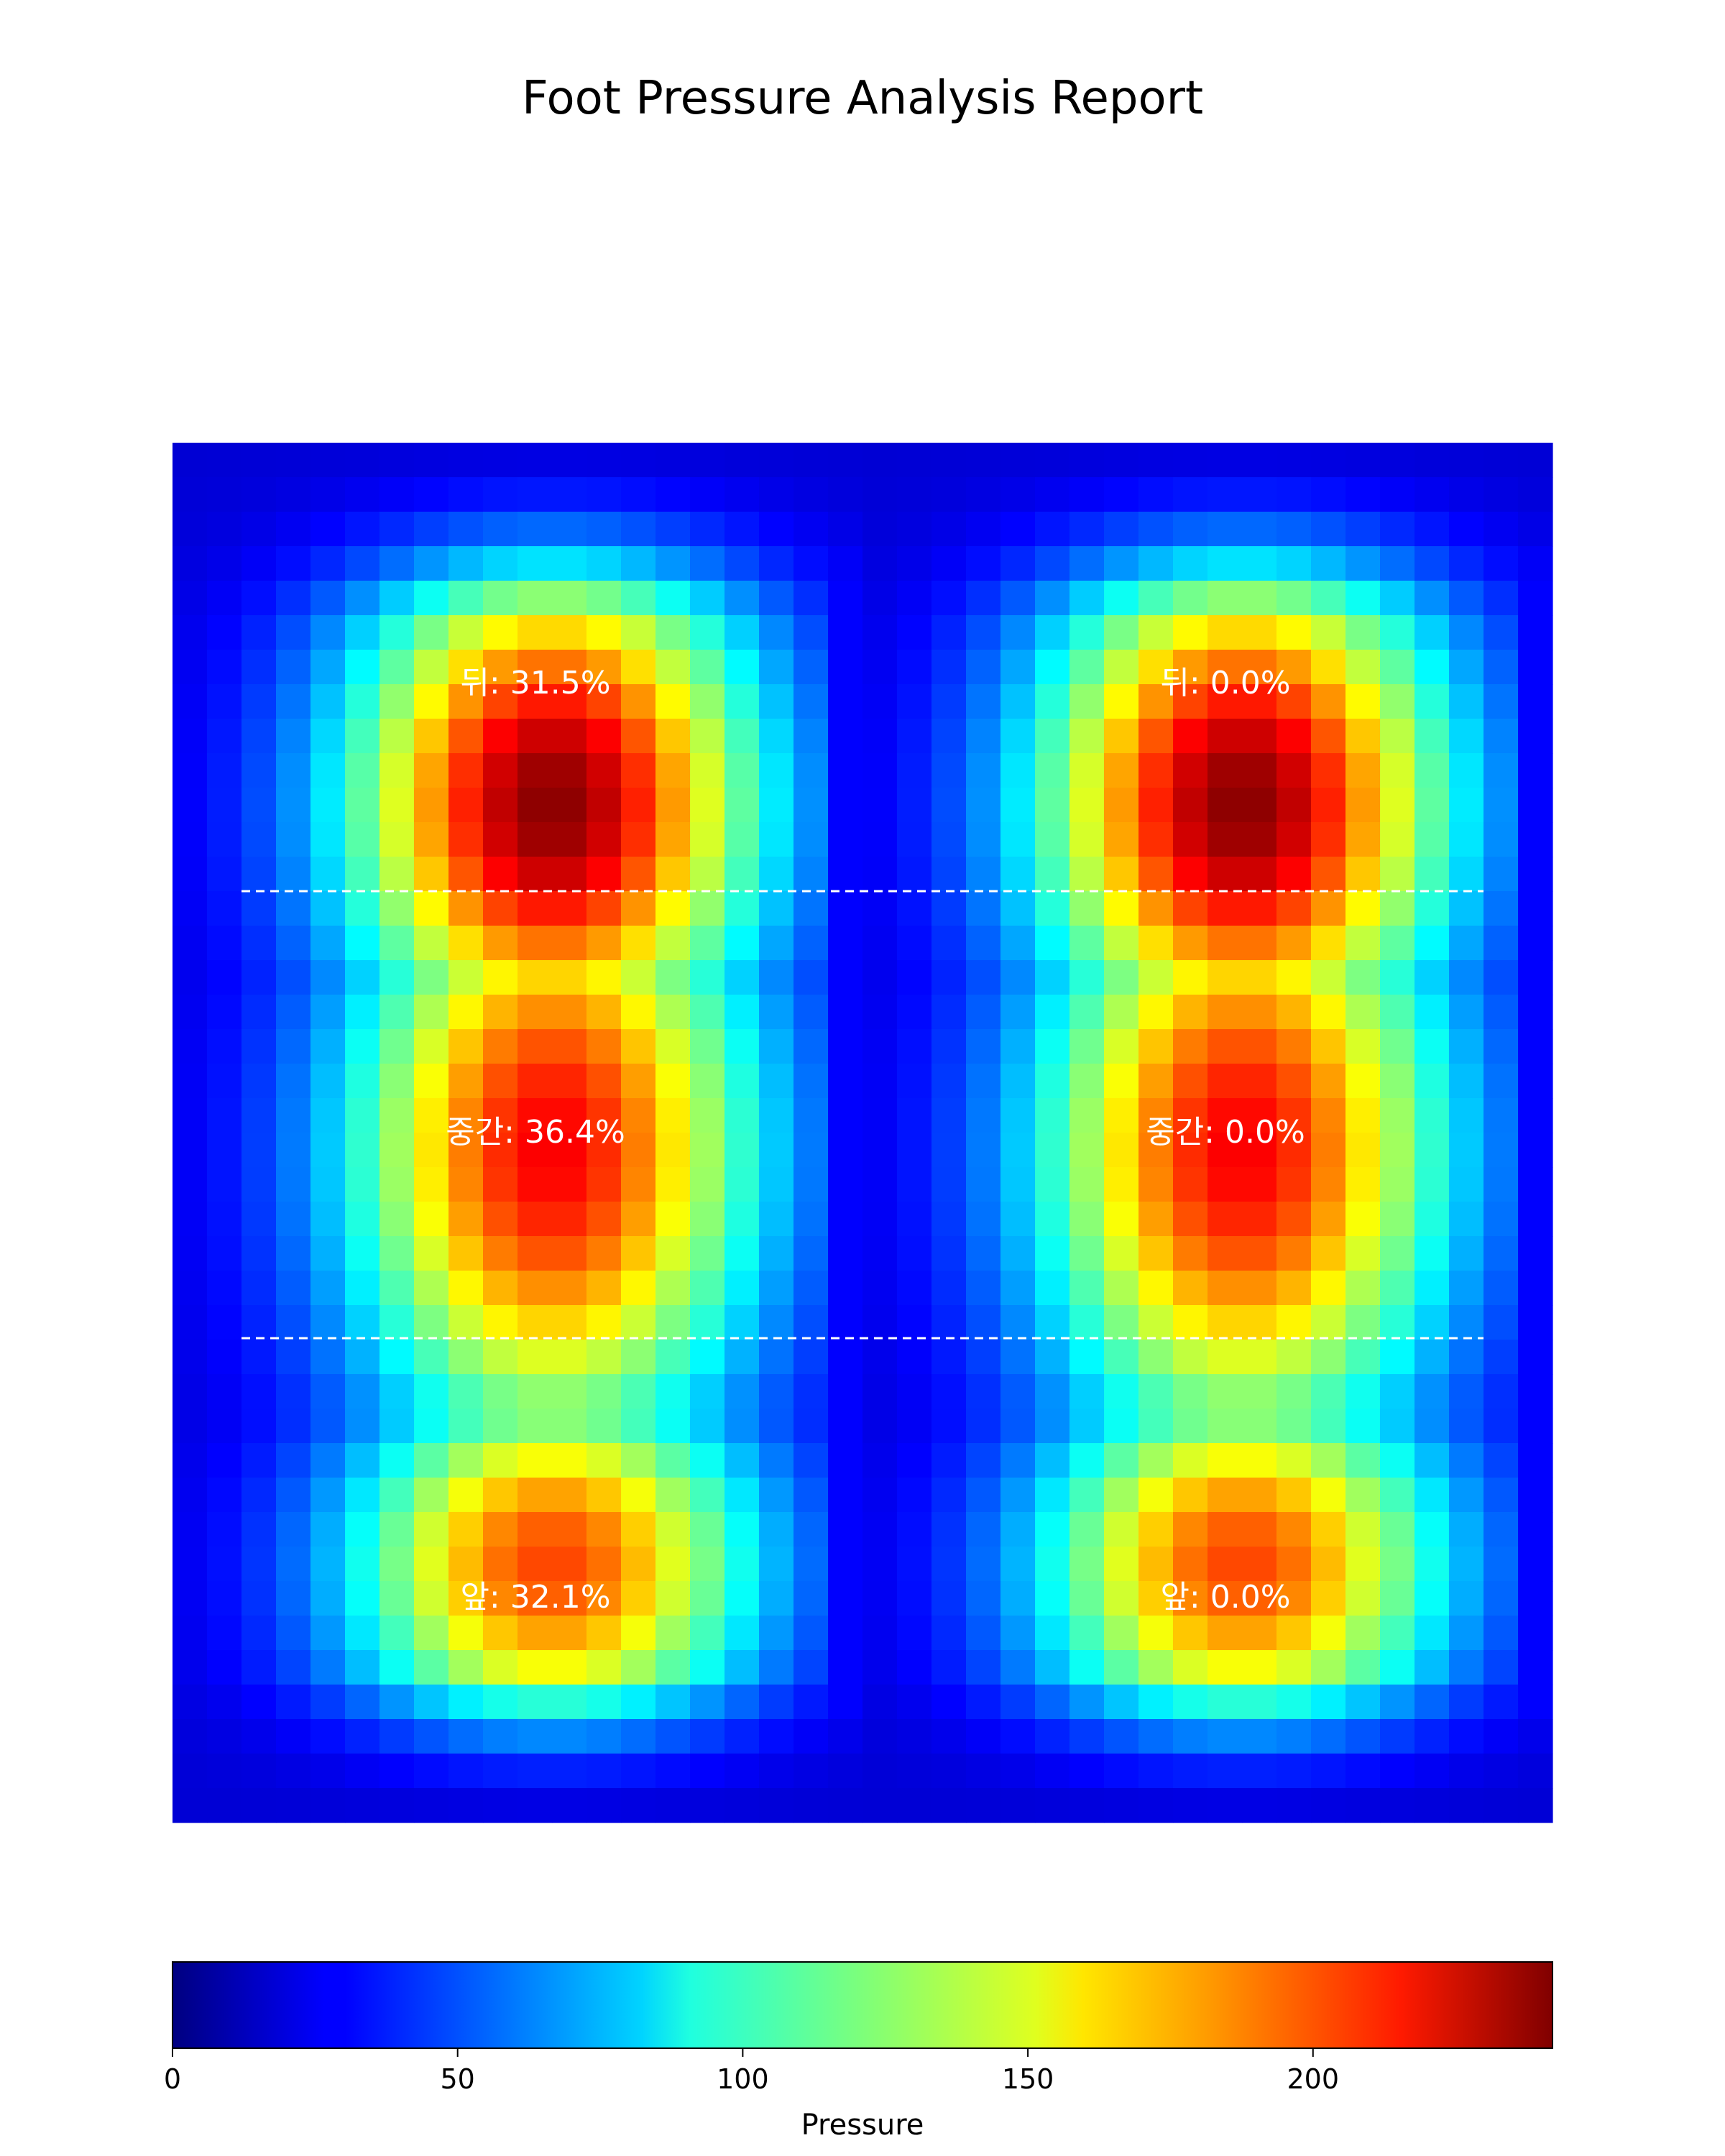 This screenshot has height=2156, width=1725. What do you see at coordinates (172, 2079) in the screenshot?
I see `colorbar-tick-label: 0` at bounding box center [172, 2079].